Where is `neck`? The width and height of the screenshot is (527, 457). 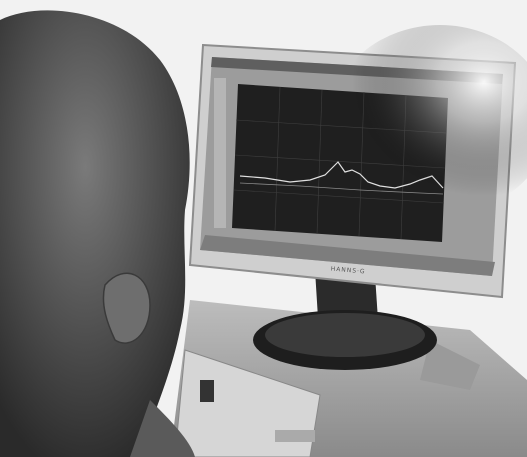 neck is located at coordinates (162, 428).